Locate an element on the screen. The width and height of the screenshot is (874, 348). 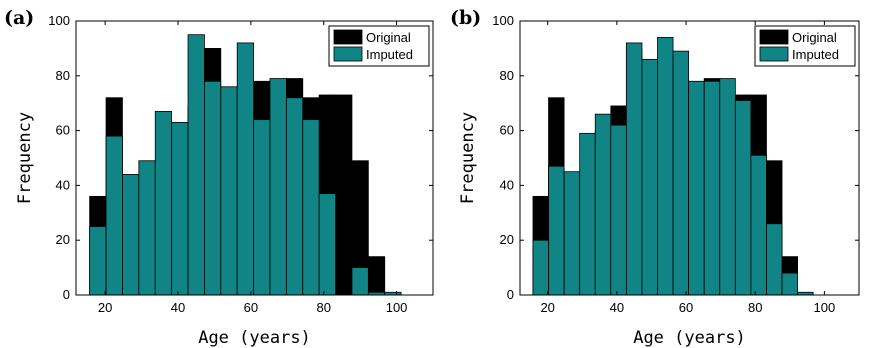
panel-label: (b) is located at coordinates (465, 18).